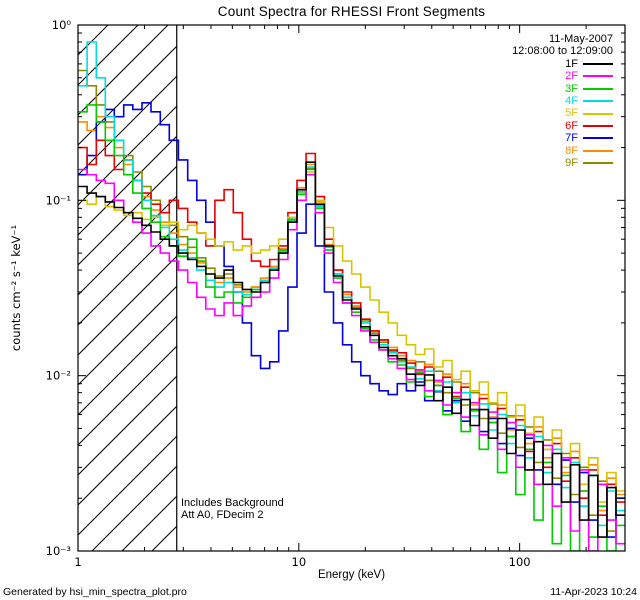 This screenshot has width=640, height=600. I want to click on legend-entry-5F: 5F, so click(562, 113).